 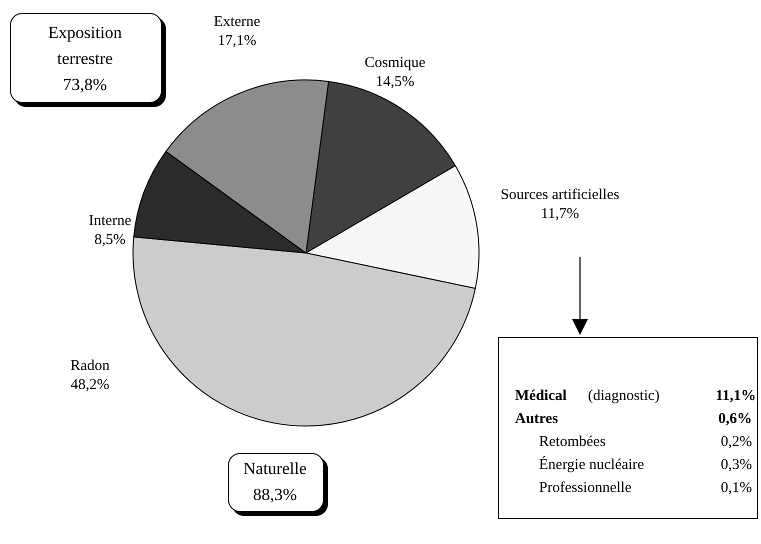 What do you see at coordinates (736, 488) in the screenshot?
I see `text: 0,1%` at bounding box center [736, 488].